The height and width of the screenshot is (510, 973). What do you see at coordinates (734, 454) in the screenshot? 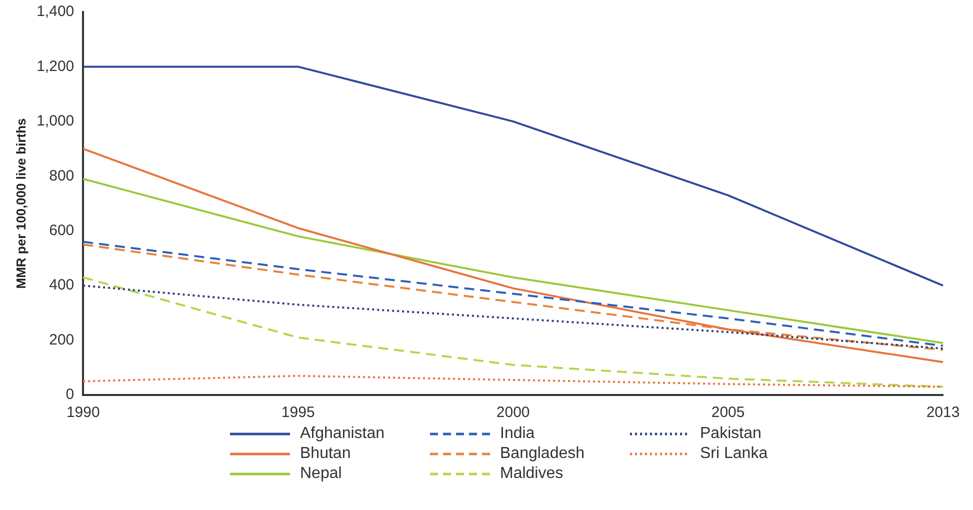
I see `legend-label: Sri Lanka` at bounding box center [734, 454].